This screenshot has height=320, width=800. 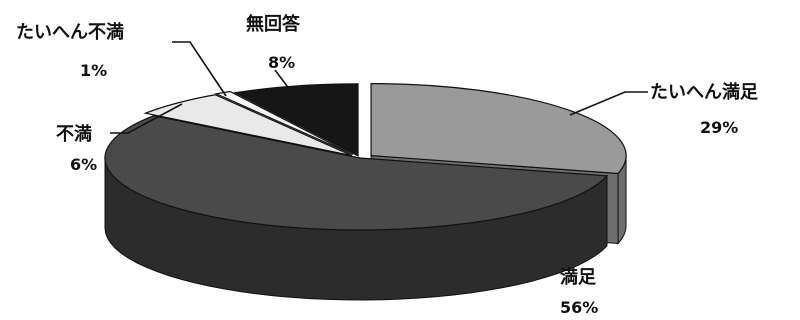 I want to click on slice-label-very-dissatisfied: たいへん不満, so click(x=70, y=32).